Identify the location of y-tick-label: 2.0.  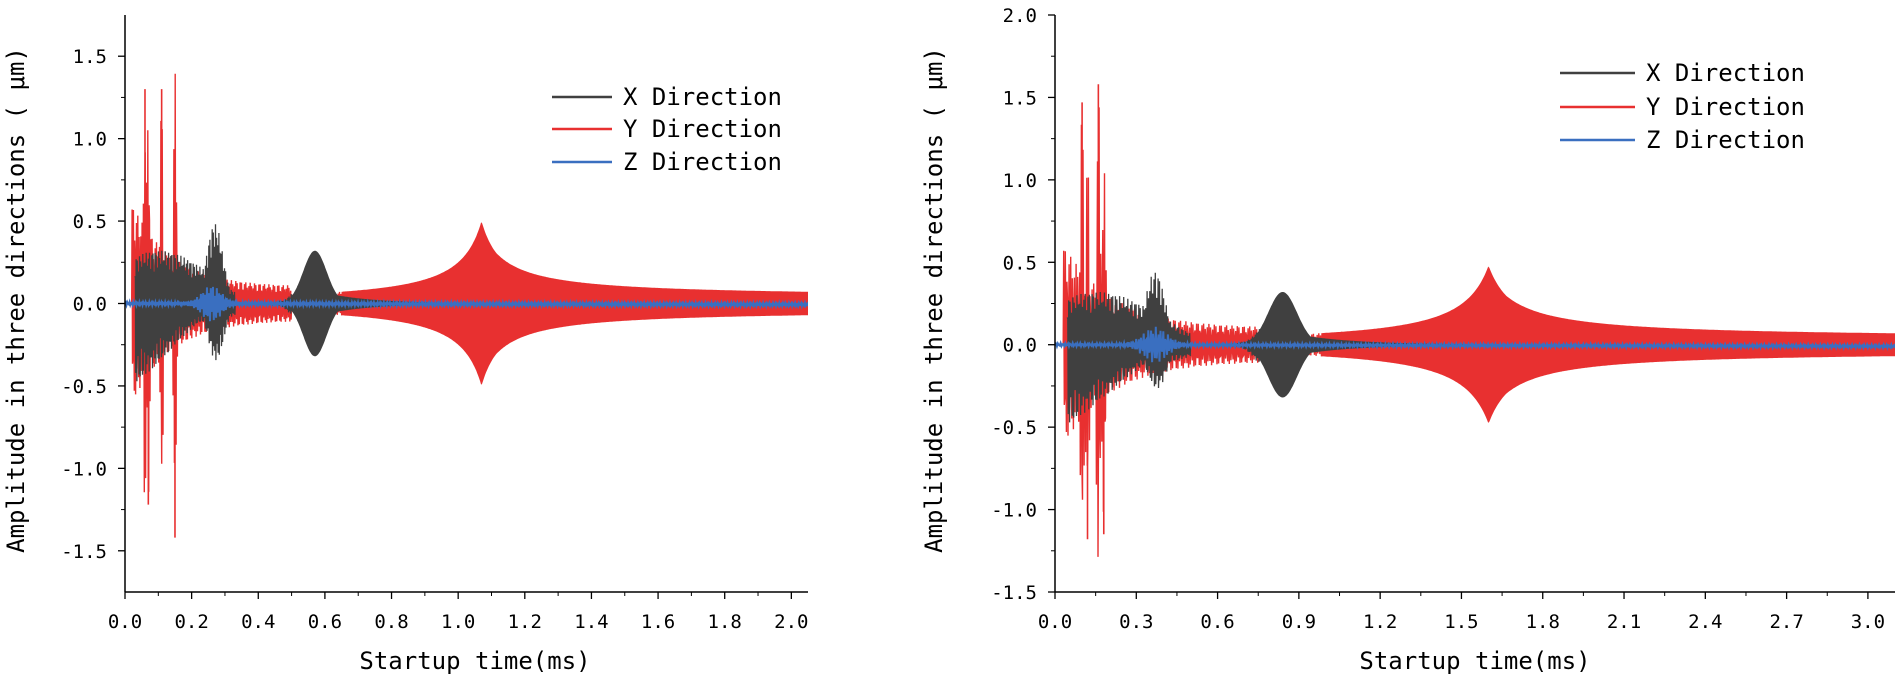
(1020, 16).